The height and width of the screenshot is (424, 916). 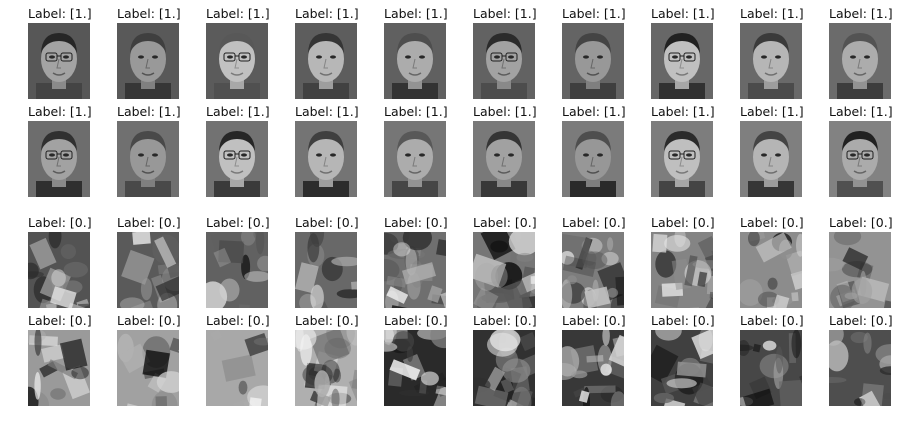 I want to click on bright-object-photo, so click(x=237, y=270).